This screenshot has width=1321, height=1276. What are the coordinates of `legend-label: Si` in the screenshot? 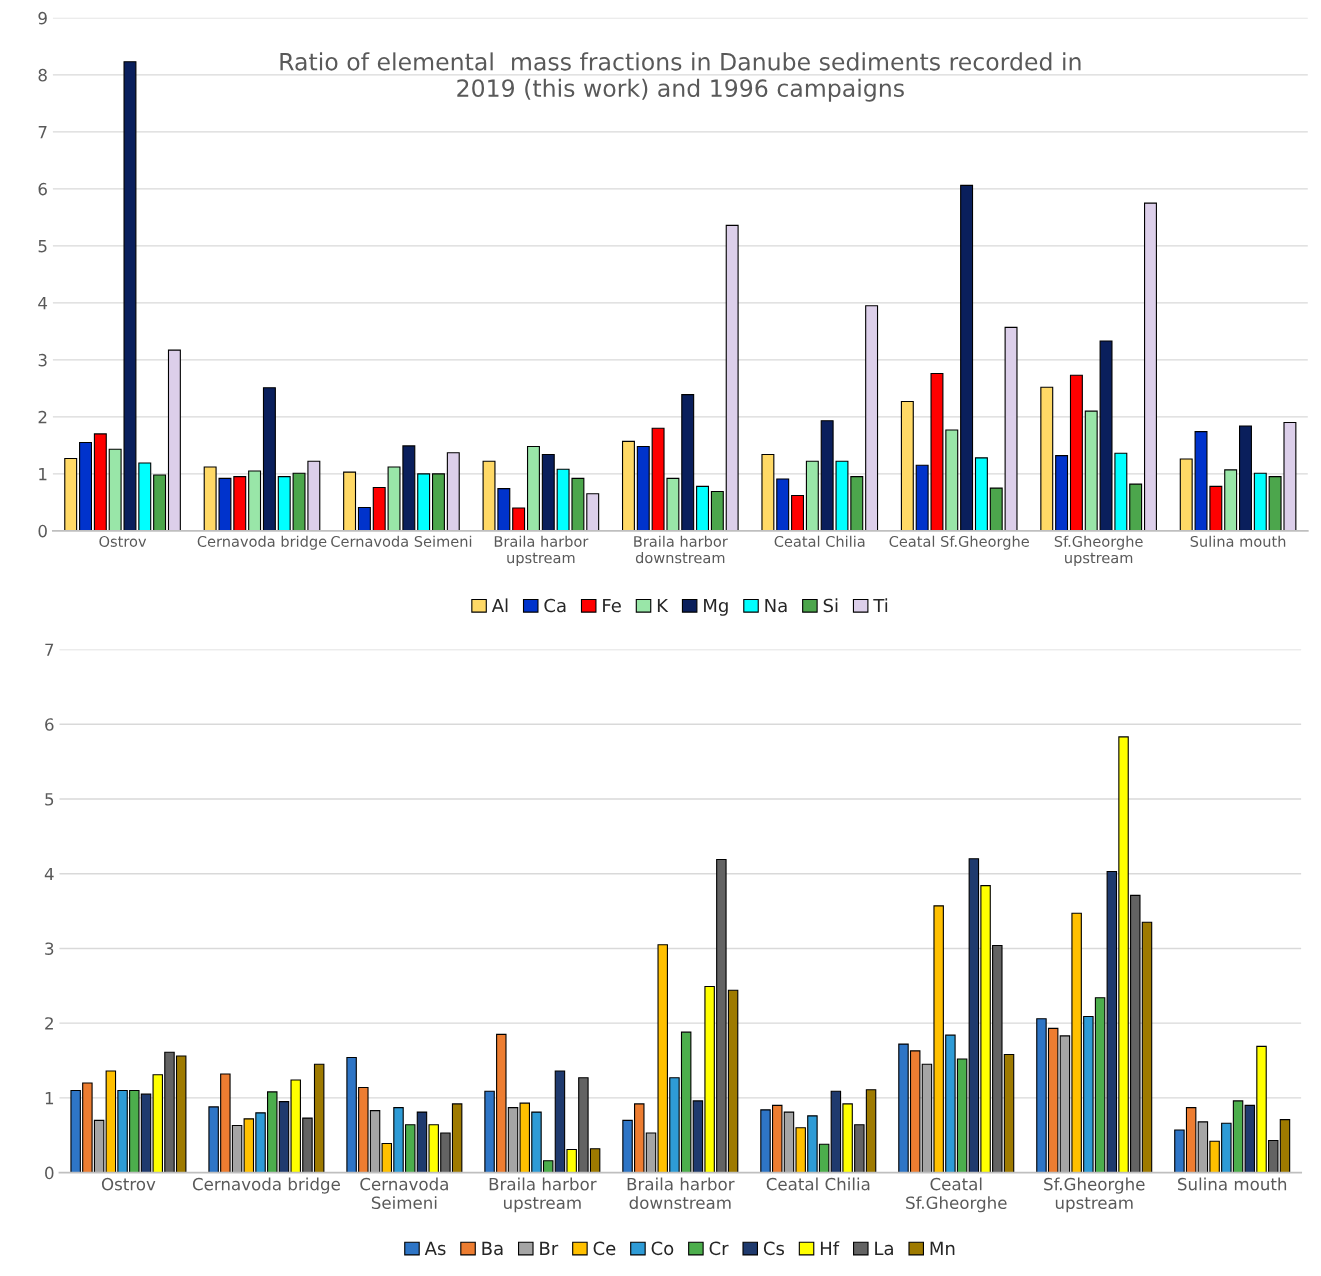 It's located at (830, 605).